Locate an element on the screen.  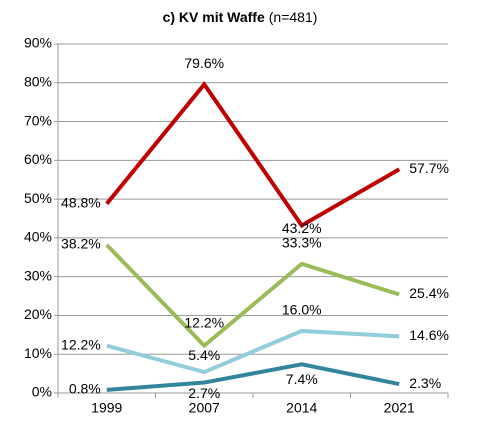
y-tick-label: 20% is located at coordinates (38, 314).